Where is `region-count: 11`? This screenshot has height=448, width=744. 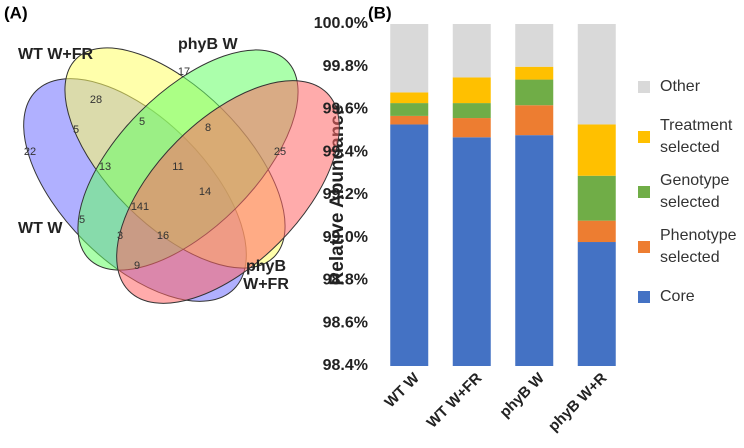 region-count: 11 is located at coordinates (177, 167).